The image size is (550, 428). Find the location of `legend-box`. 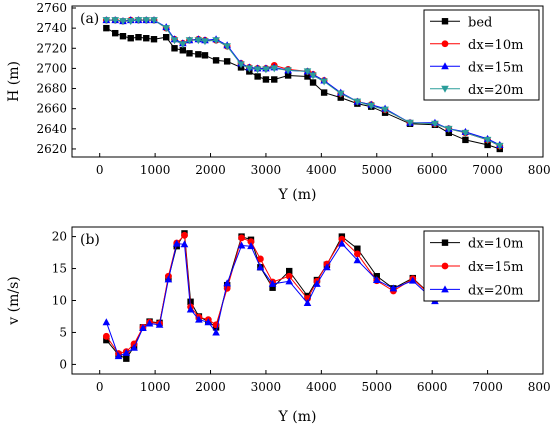

legend-box is located at coordinates (481, 55).